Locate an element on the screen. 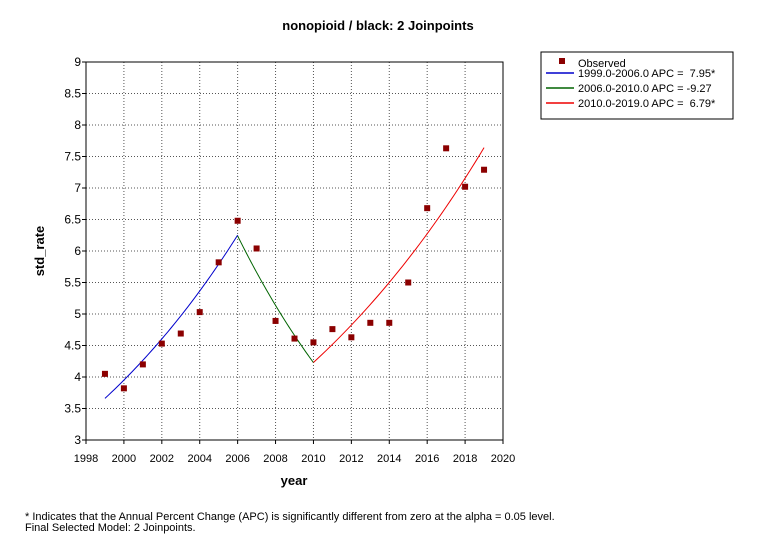 This screenshot has width=758, height=554. legend-observed-label: Observed is located at coordinates (602, 64).